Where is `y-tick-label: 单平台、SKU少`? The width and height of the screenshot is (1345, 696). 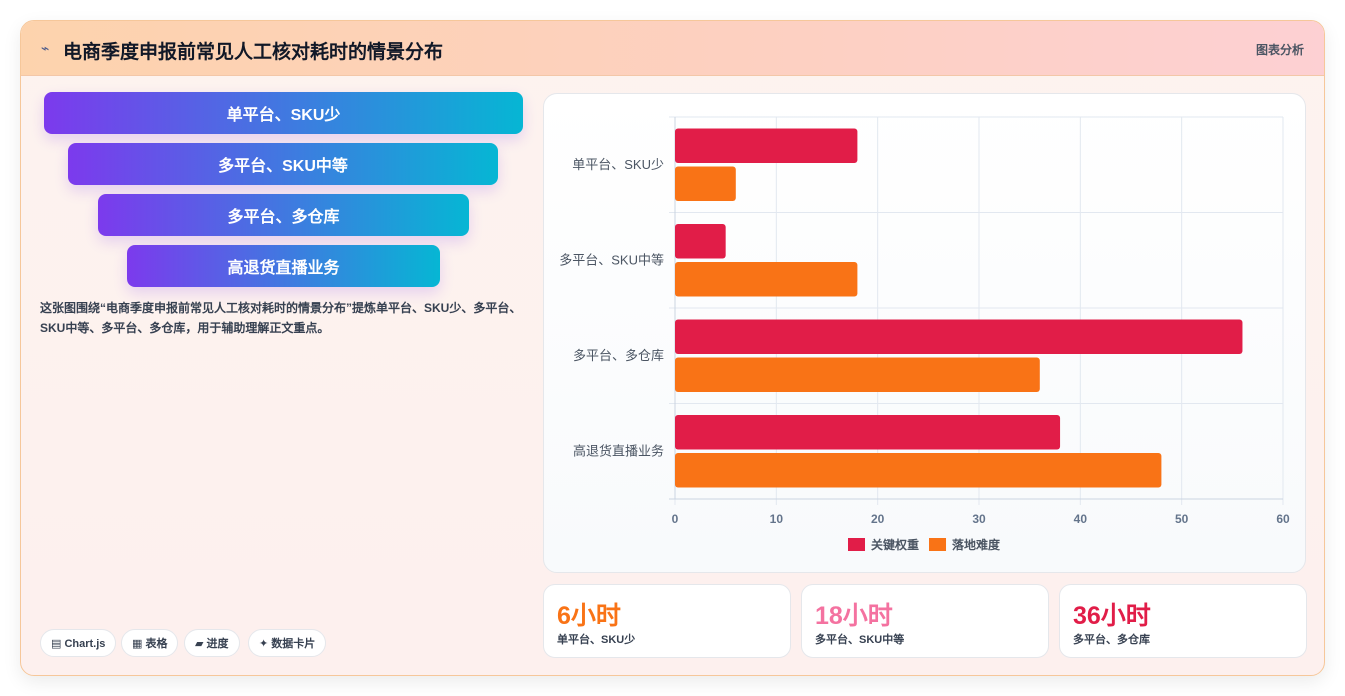
y-tick-label: 单平台、SKU少 is located at coordinates (618, 164).